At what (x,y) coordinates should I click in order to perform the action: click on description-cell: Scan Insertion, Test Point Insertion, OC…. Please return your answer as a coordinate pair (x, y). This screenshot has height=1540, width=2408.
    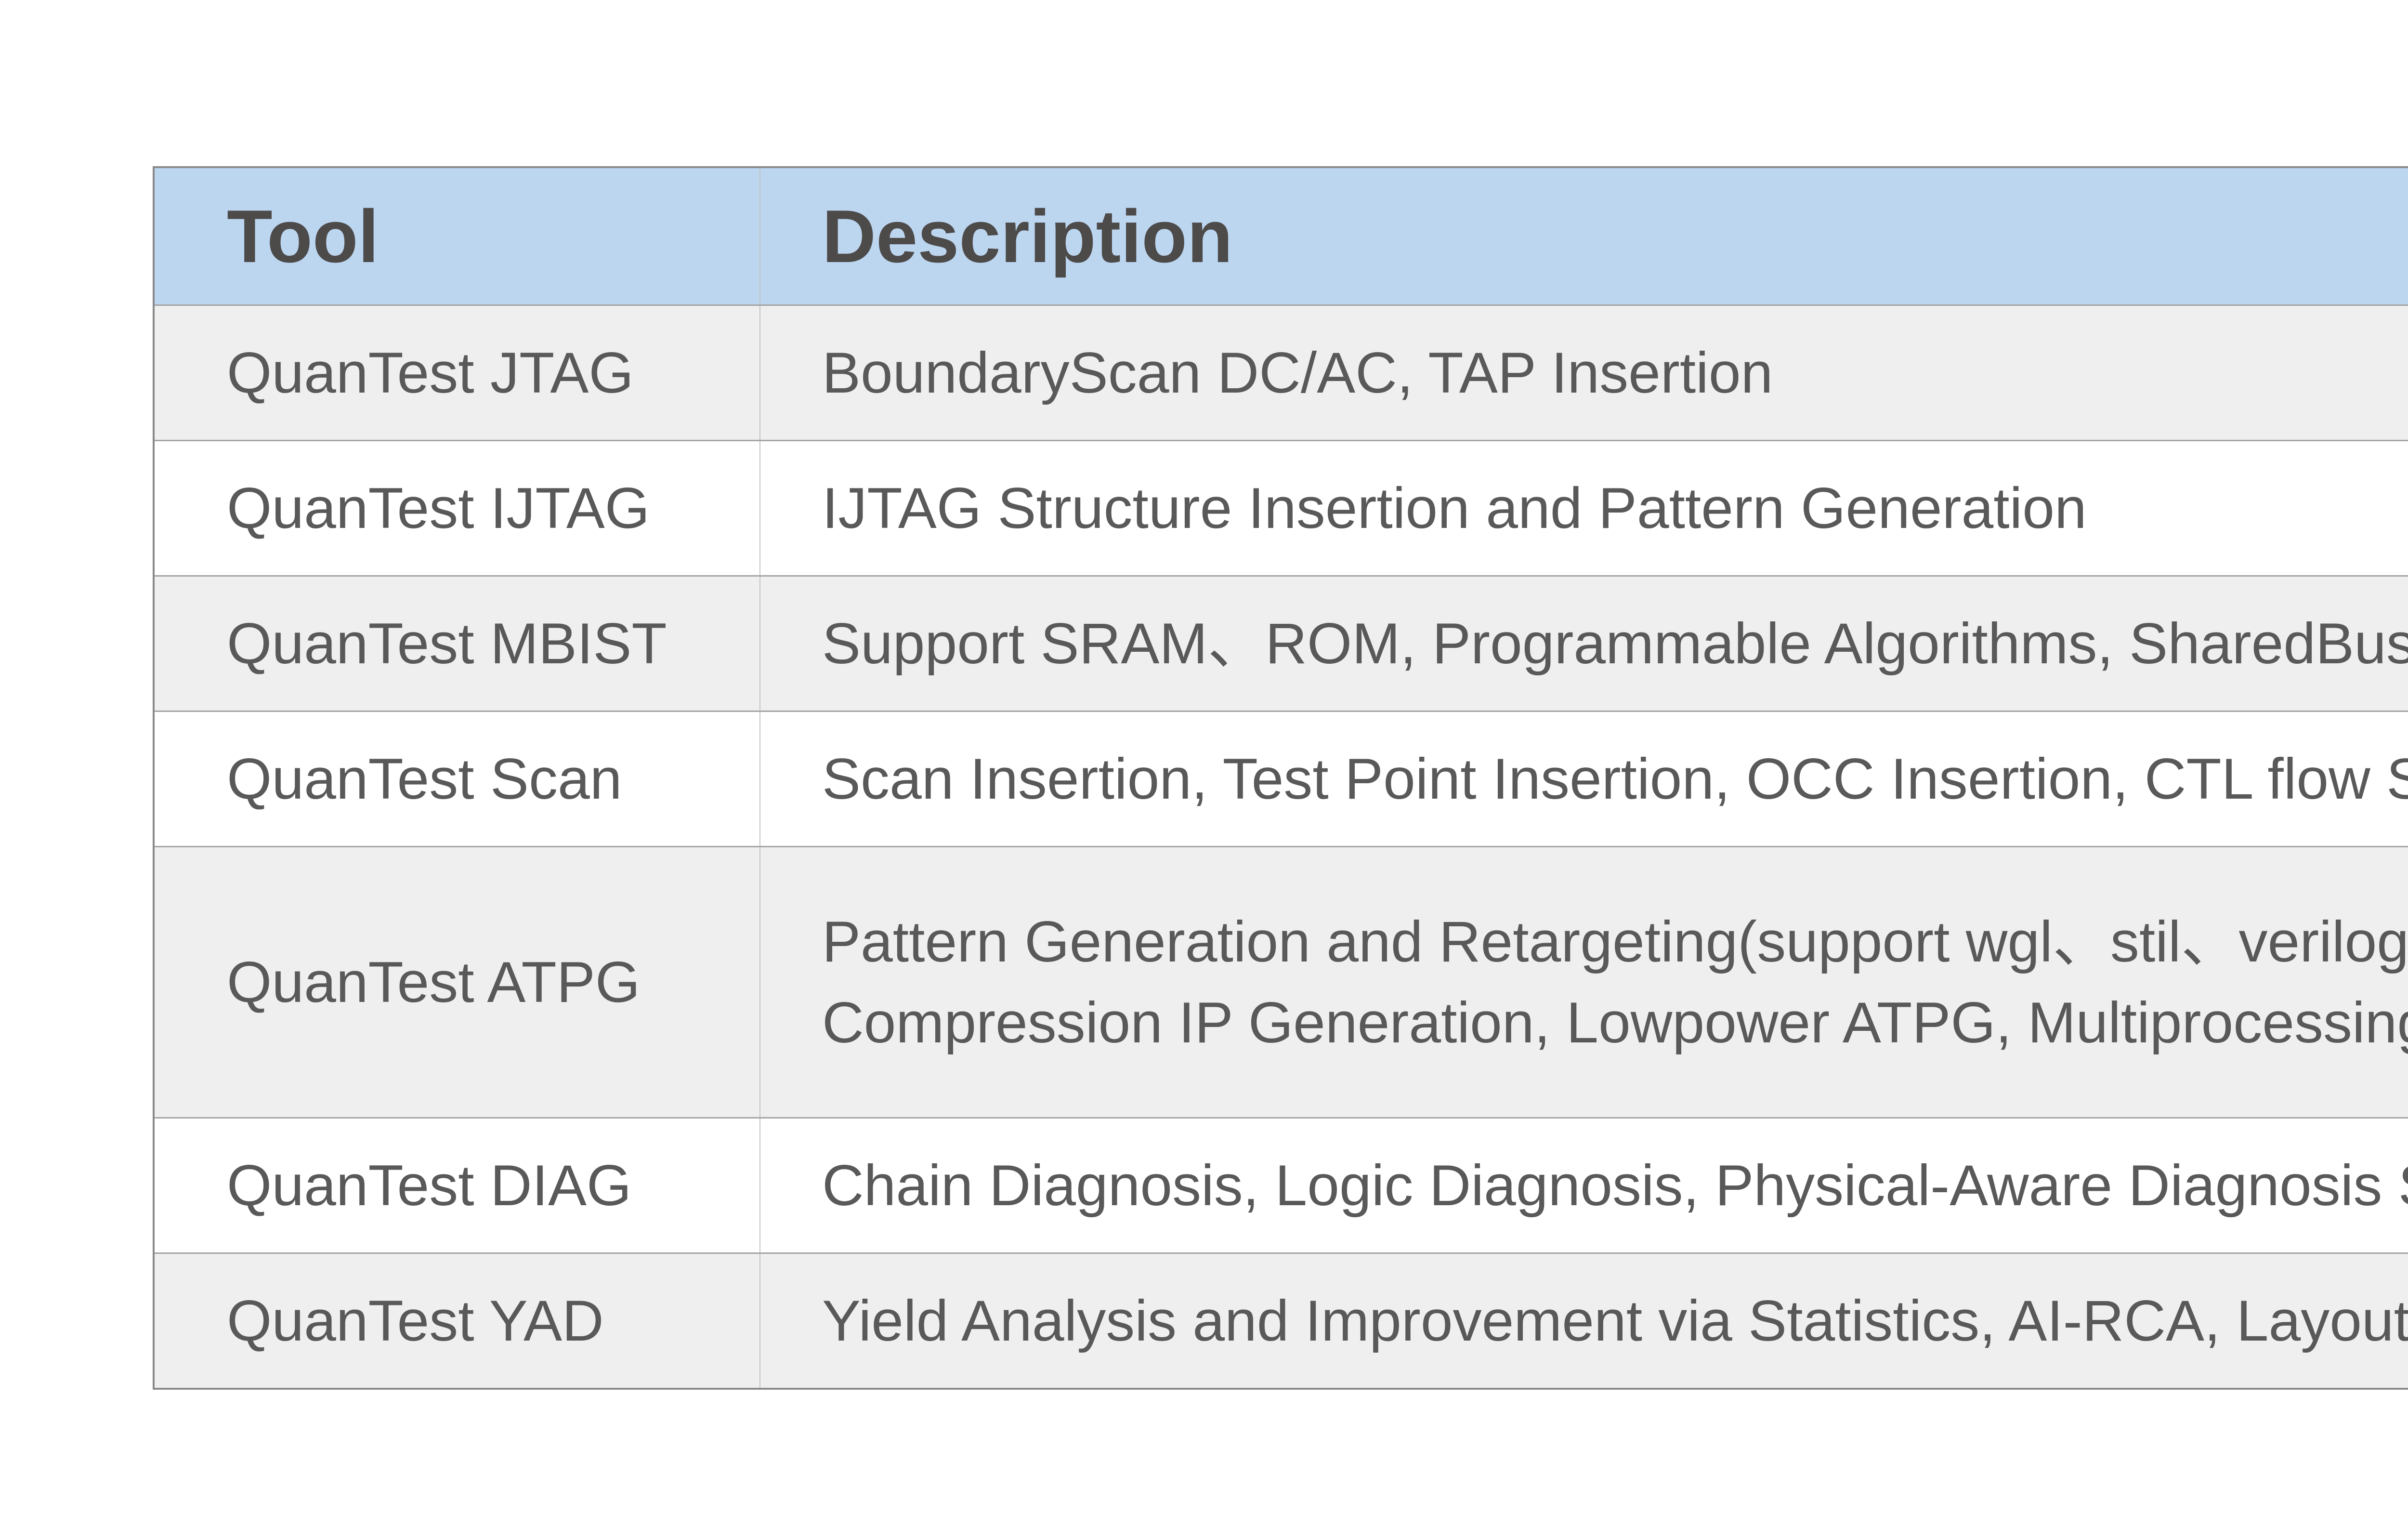
    Looking at the image, I should click on (1615, 779).